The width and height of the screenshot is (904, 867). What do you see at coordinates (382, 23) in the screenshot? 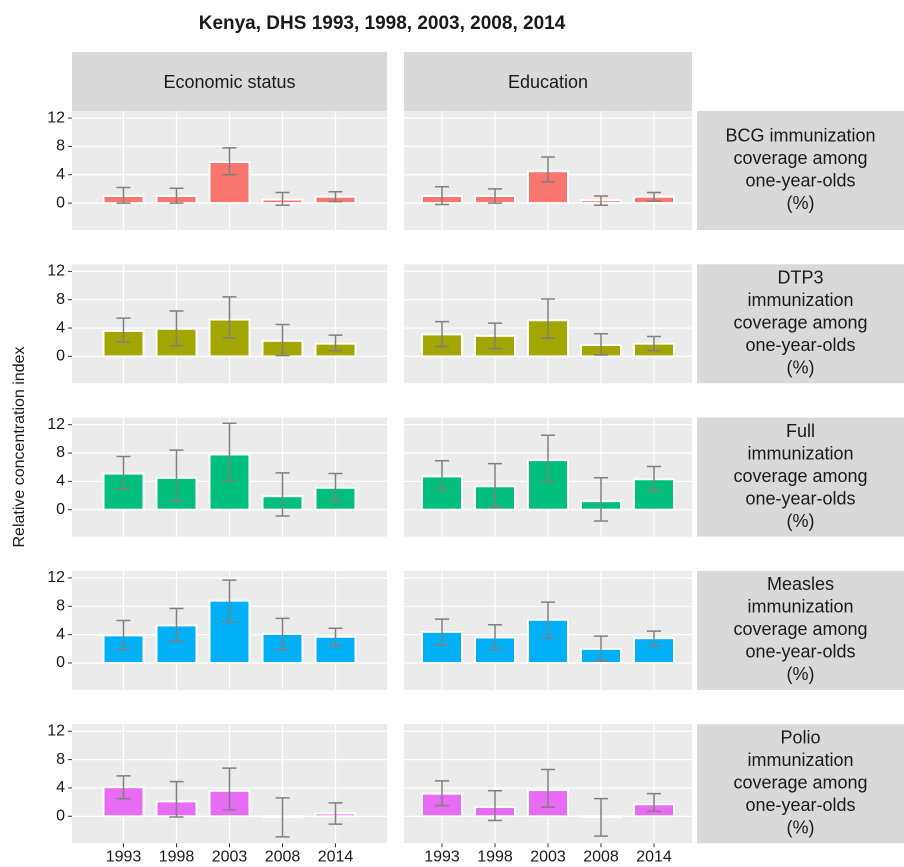
I see `chart-title: Kenya, DHS 1993, 1998, 2003, 2008, 2014` at bounding box center [382, 23].